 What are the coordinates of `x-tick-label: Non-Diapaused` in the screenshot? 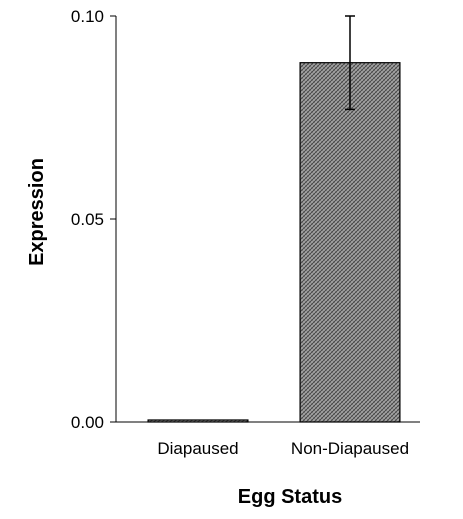 It's located at (350, 448).